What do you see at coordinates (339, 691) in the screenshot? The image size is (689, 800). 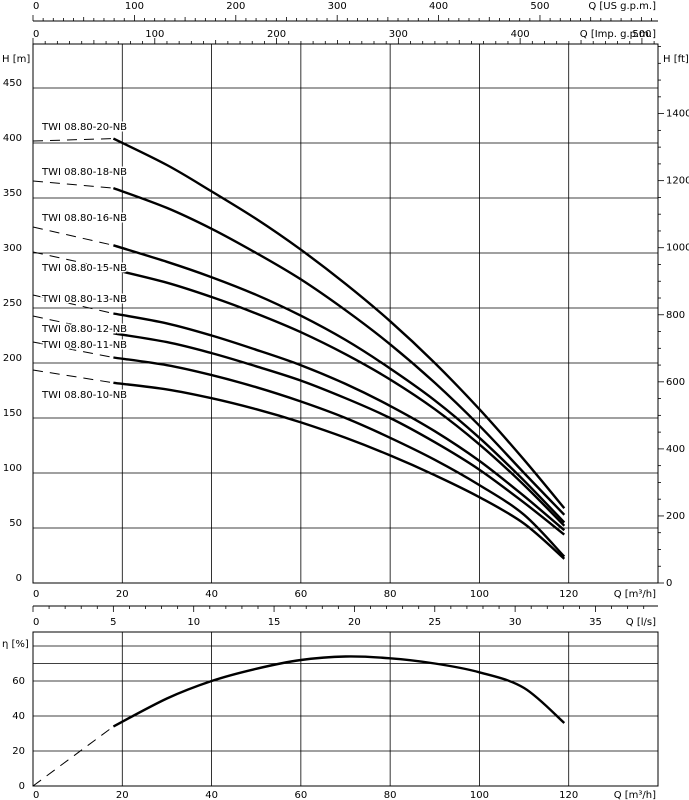 I see `efficiency-curve` at bounding box center [339, 691].